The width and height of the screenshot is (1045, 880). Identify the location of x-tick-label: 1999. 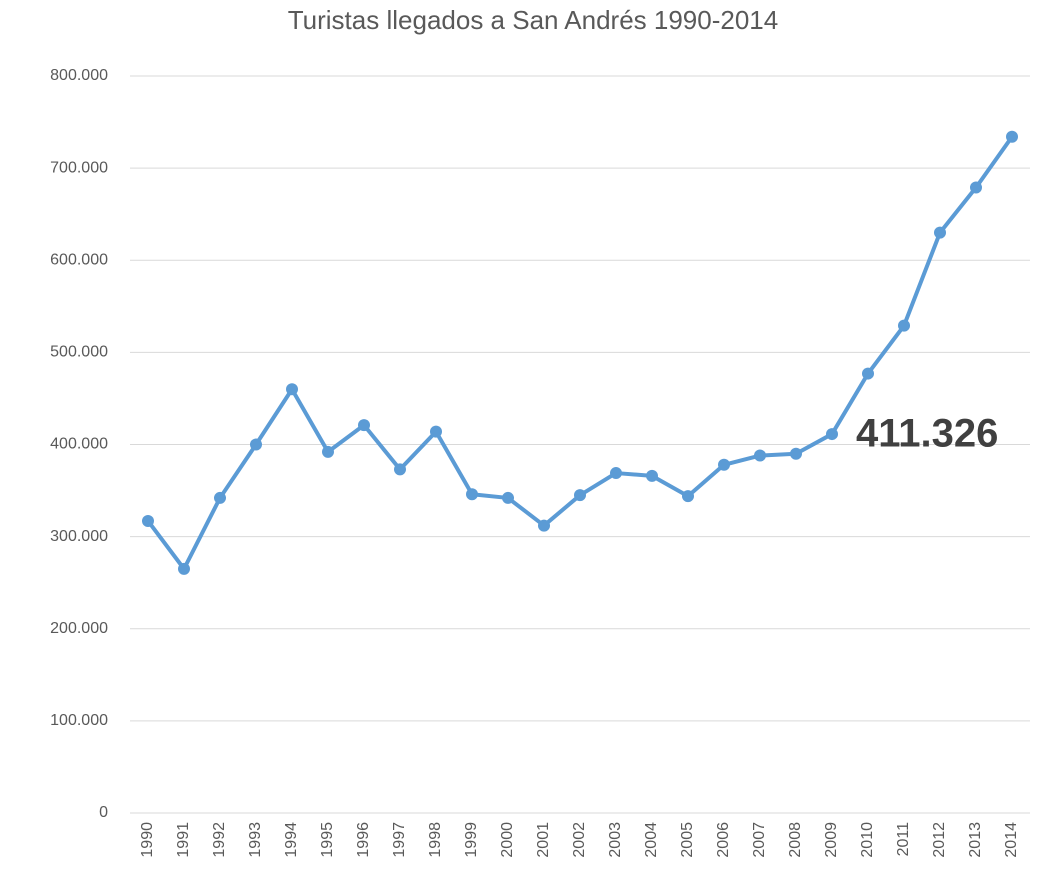
(471, 840).